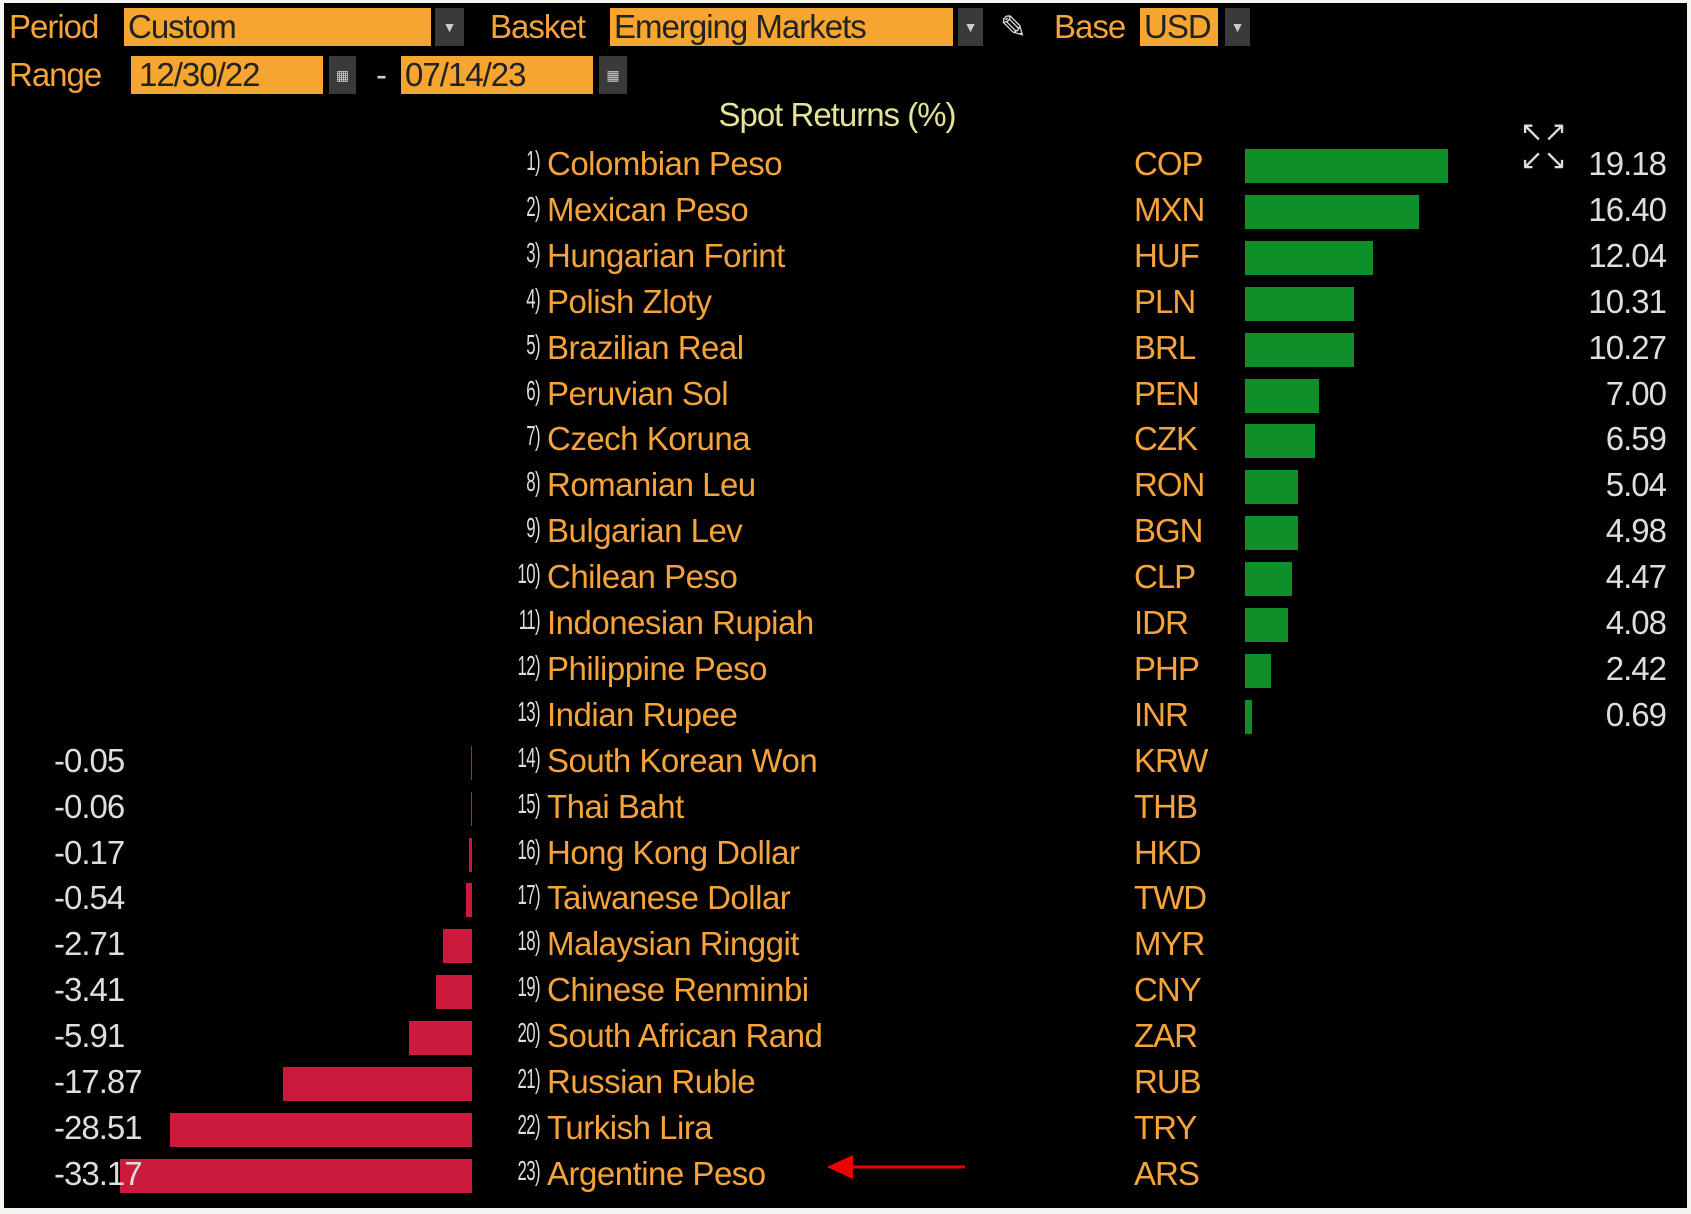  What do you see at coordinates (1161, 622) in the screenshot?
I see `currency-code: IDR` at bounding box center [1161, 622].